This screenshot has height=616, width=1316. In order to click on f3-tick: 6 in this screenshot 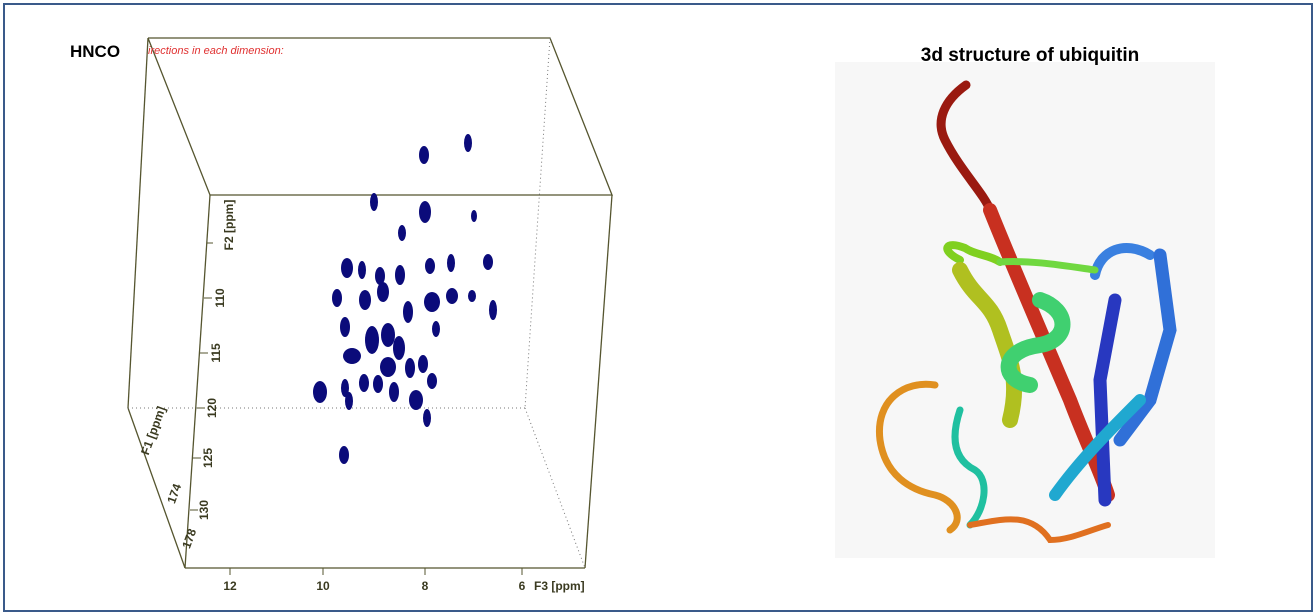, I will do `click(522, 586)`.